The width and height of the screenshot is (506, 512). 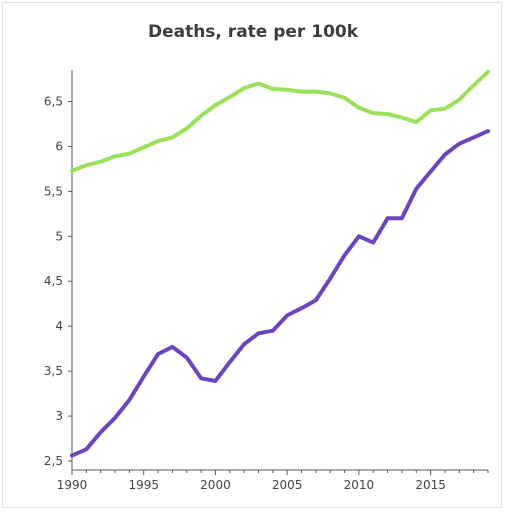 I want to click on y-tick-label: 6, so click(x=59, y=146).